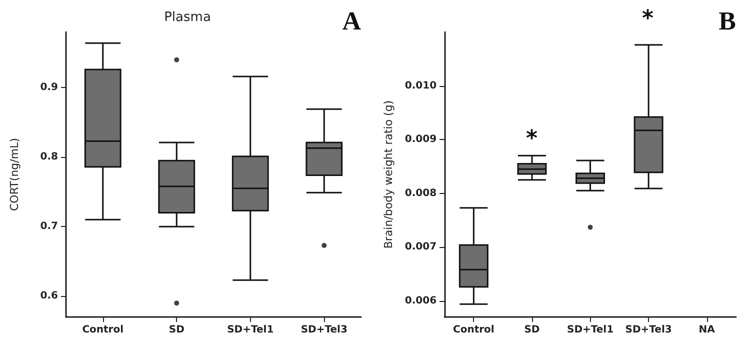 The image size is (750, 351). What do you see at coordinates (49, 226) in the screenshot?
I see `y-tick-label: 0.7` at bounding box center [49, 226].